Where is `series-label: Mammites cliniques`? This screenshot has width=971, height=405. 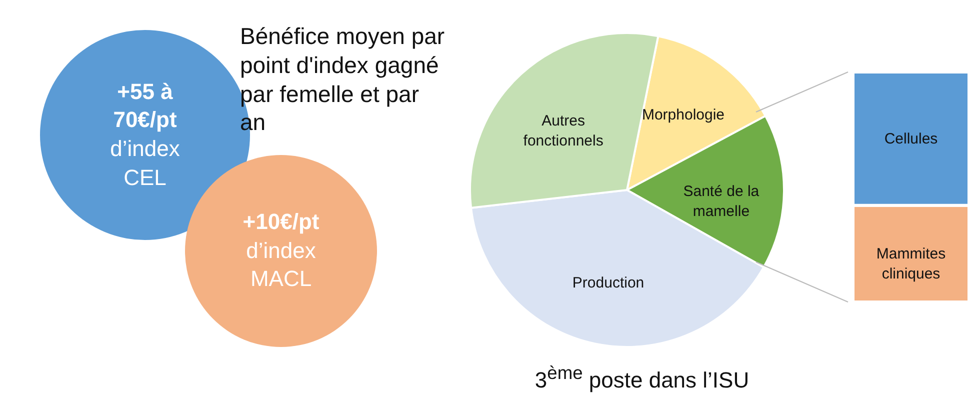 series-label: Mammites cliniques is located at coordinates (911, 264).